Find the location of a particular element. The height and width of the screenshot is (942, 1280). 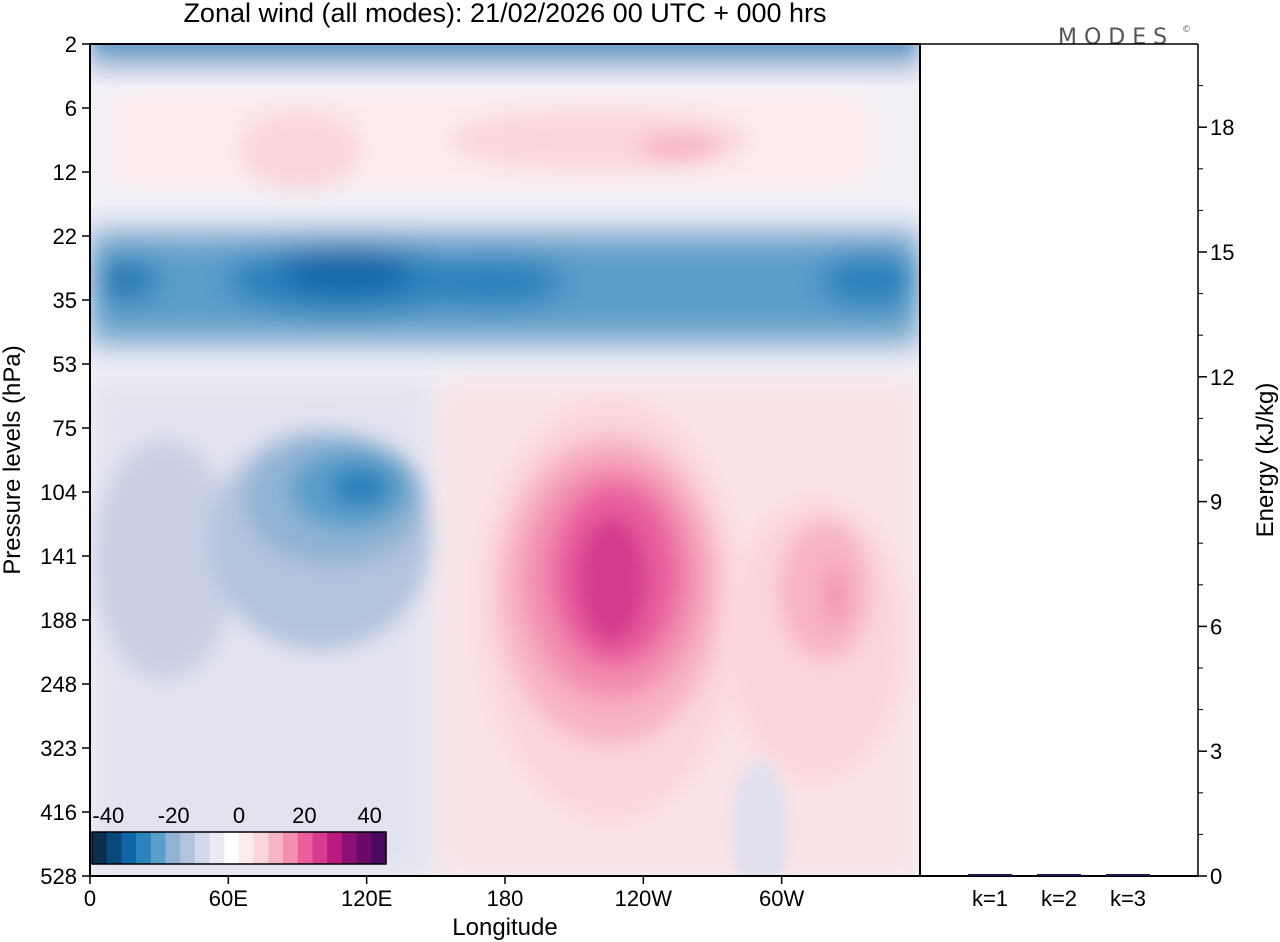

y-tick-label: 141 is located at coordinates (58, 556).